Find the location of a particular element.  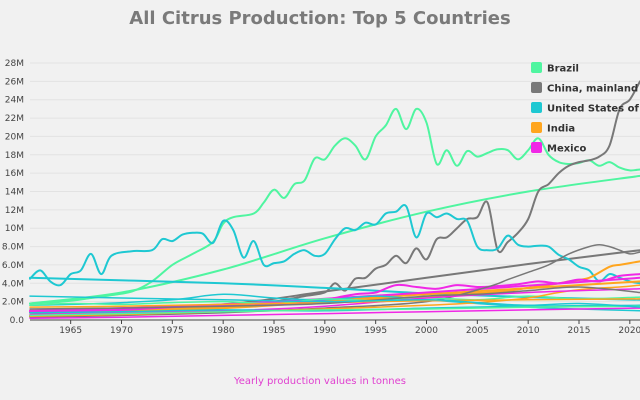

y-tick-label: 24M is located at coordinates (14, 101).